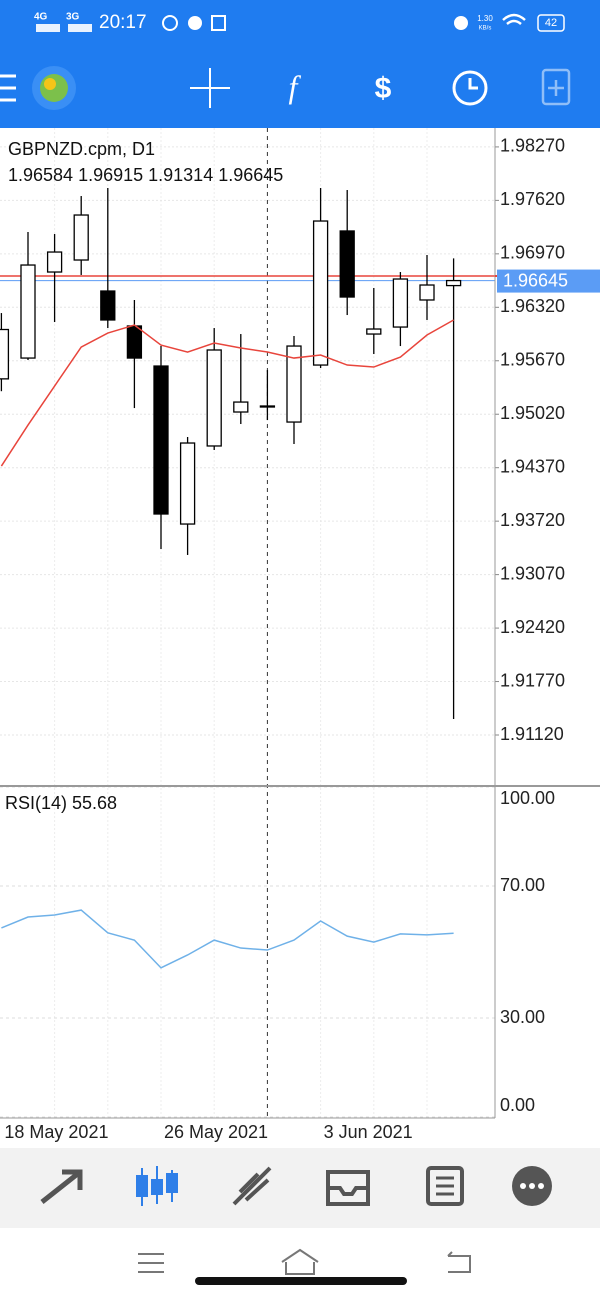  Describe the element at coordinates (532, 680) in the screenshot. I see `y-tick-label: 1.91770` at that location.